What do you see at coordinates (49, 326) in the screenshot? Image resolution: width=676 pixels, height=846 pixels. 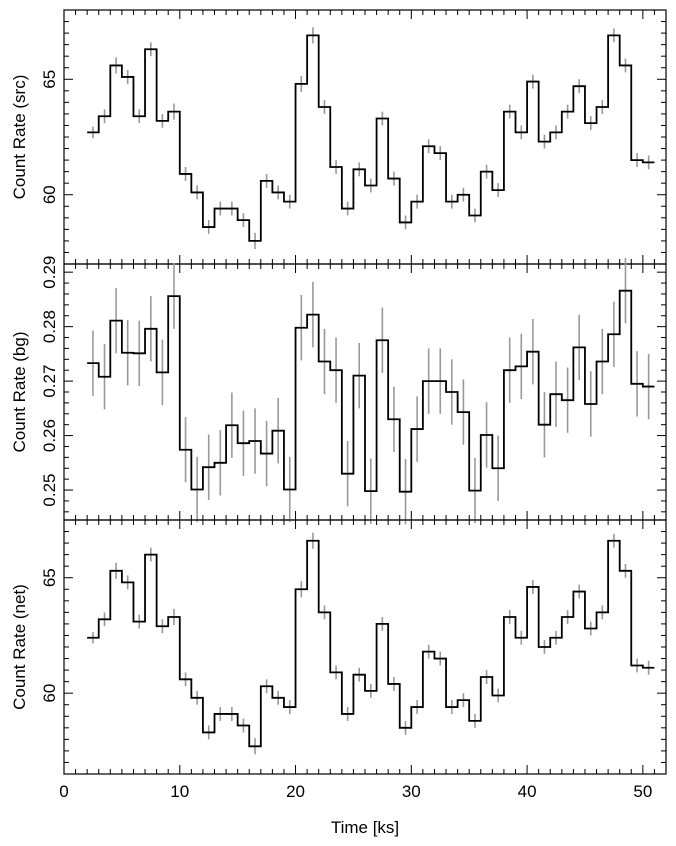 I see `y-tick-label: 0.28` at bounding box center [49, 326].